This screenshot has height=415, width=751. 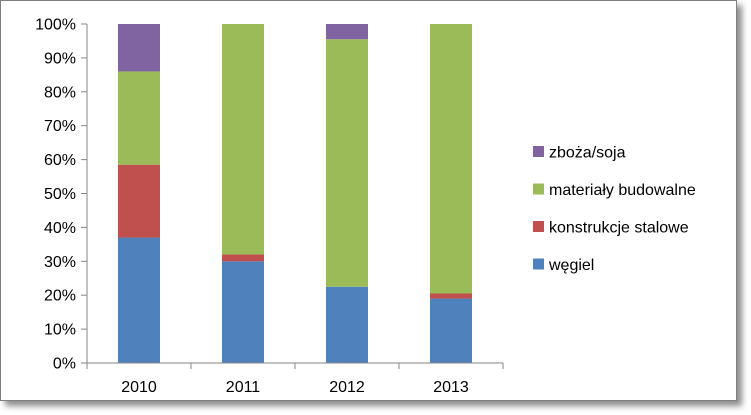 What do you see at coordinates (451, 296) in the screenshot?
I see `bar-segment-2013-s1` at bounding box center [451, 296].